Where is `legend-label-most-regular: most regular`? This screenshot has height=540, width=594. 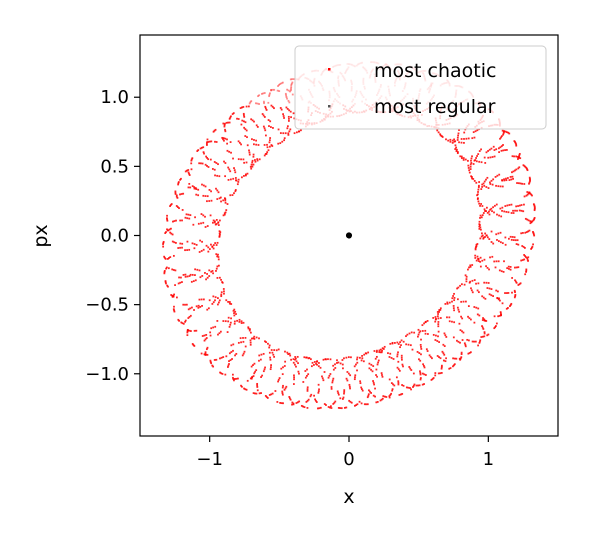
legend-label-most-regular: most regular is located at coordinates (435, 107).